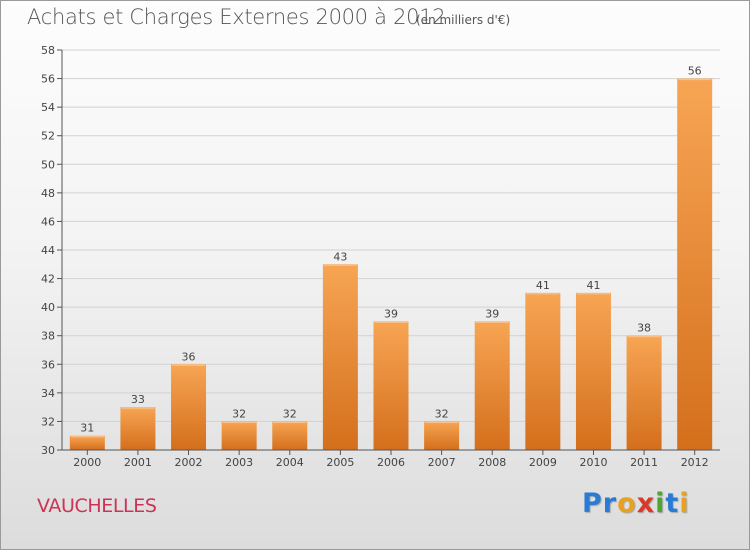 This screenshot has width=750, height=550. What do you see at coordinates (644, 462) in the screenshot?
I see `x-tick-label: 2011` at bounding box center [644, 462].